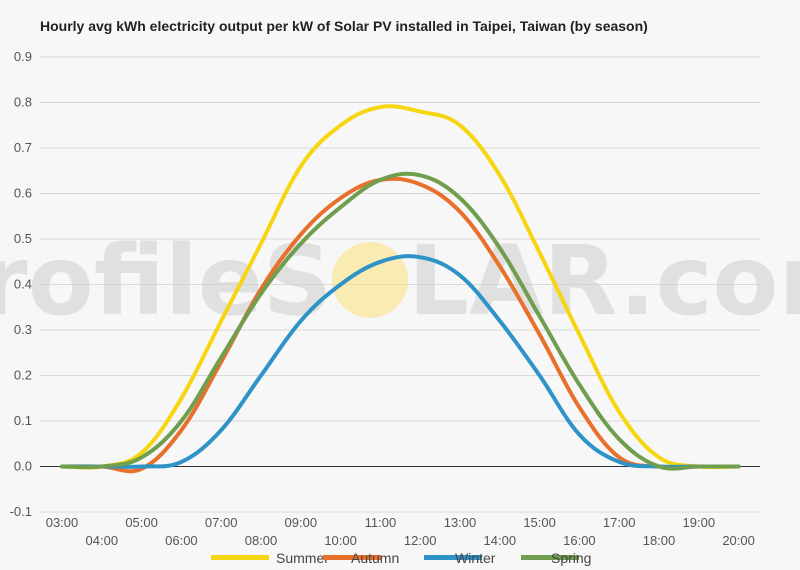  Describe the element at coordinates (604, 281) in the screenshot. I see `watermark-text-right: LAR.com` at that location.